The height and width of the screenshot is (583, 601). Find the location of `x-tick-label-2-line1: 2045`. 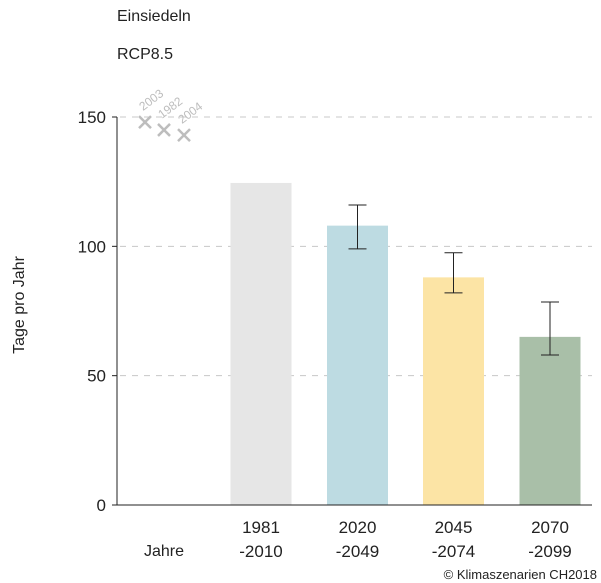

x-tick-label-2-line1: 2045 is located at coordinates (454, 527).